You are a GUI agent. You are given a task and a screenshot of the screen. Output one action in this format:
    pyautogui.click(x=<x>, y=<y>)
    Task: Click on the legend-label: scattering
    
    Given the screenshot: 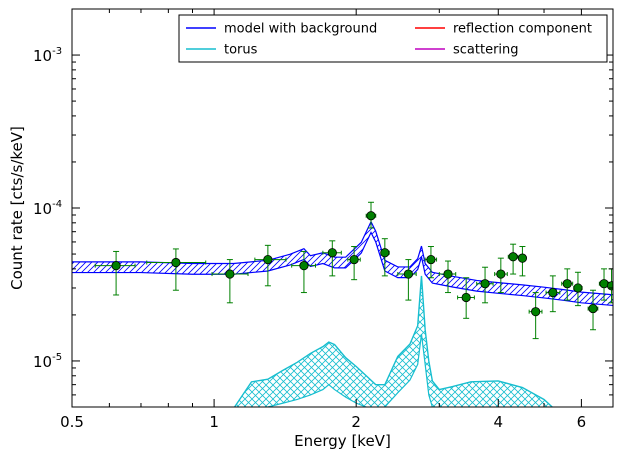 What is the action you would take?
    pyautogui.click(x=486, y=50)
    